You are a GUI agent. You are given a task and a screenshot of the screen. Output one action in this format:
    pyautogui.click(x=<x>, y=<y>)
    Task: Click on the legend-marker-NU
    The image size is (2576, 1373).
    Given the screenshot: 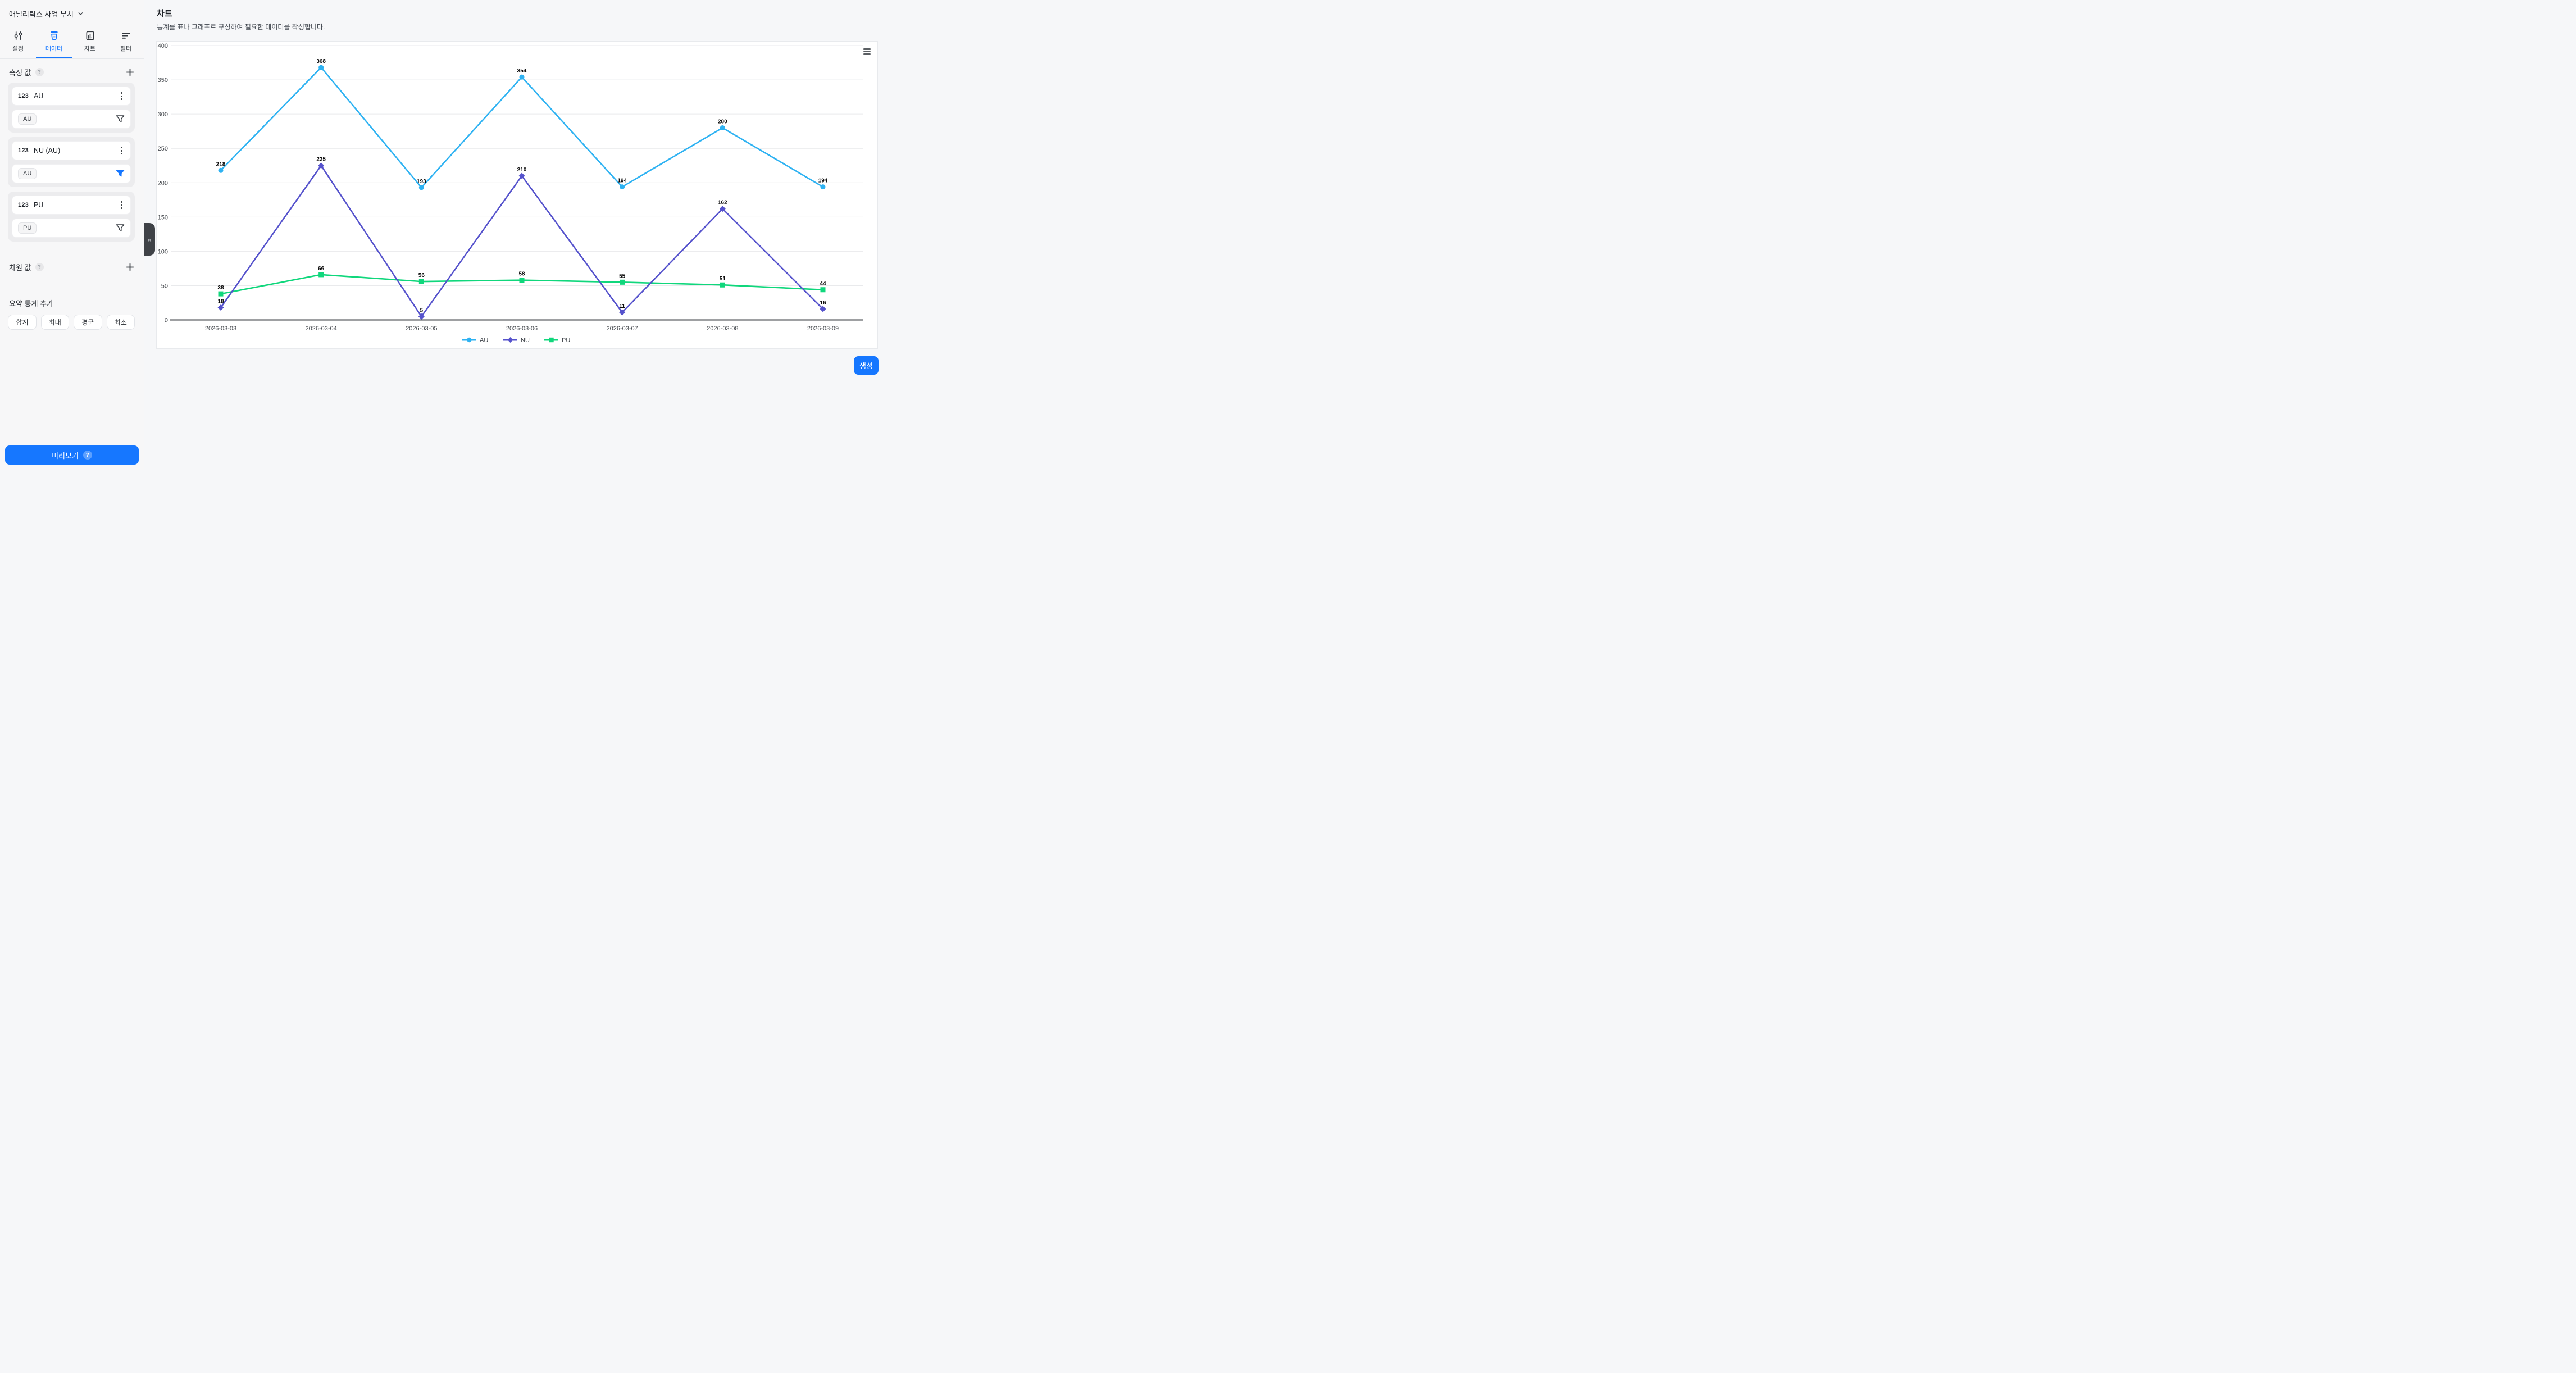 What is the action you would take?
    pyautogui.click(x=510, y=340)
    